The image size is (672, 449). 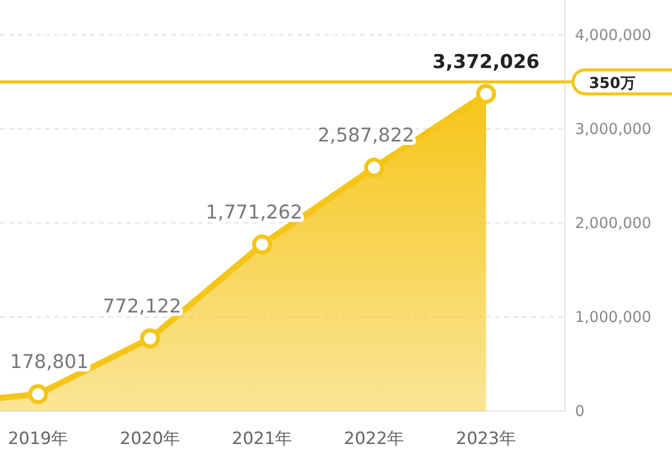 I want to click on y-tick-label: 1,000,000, so click(x=613, y=317).